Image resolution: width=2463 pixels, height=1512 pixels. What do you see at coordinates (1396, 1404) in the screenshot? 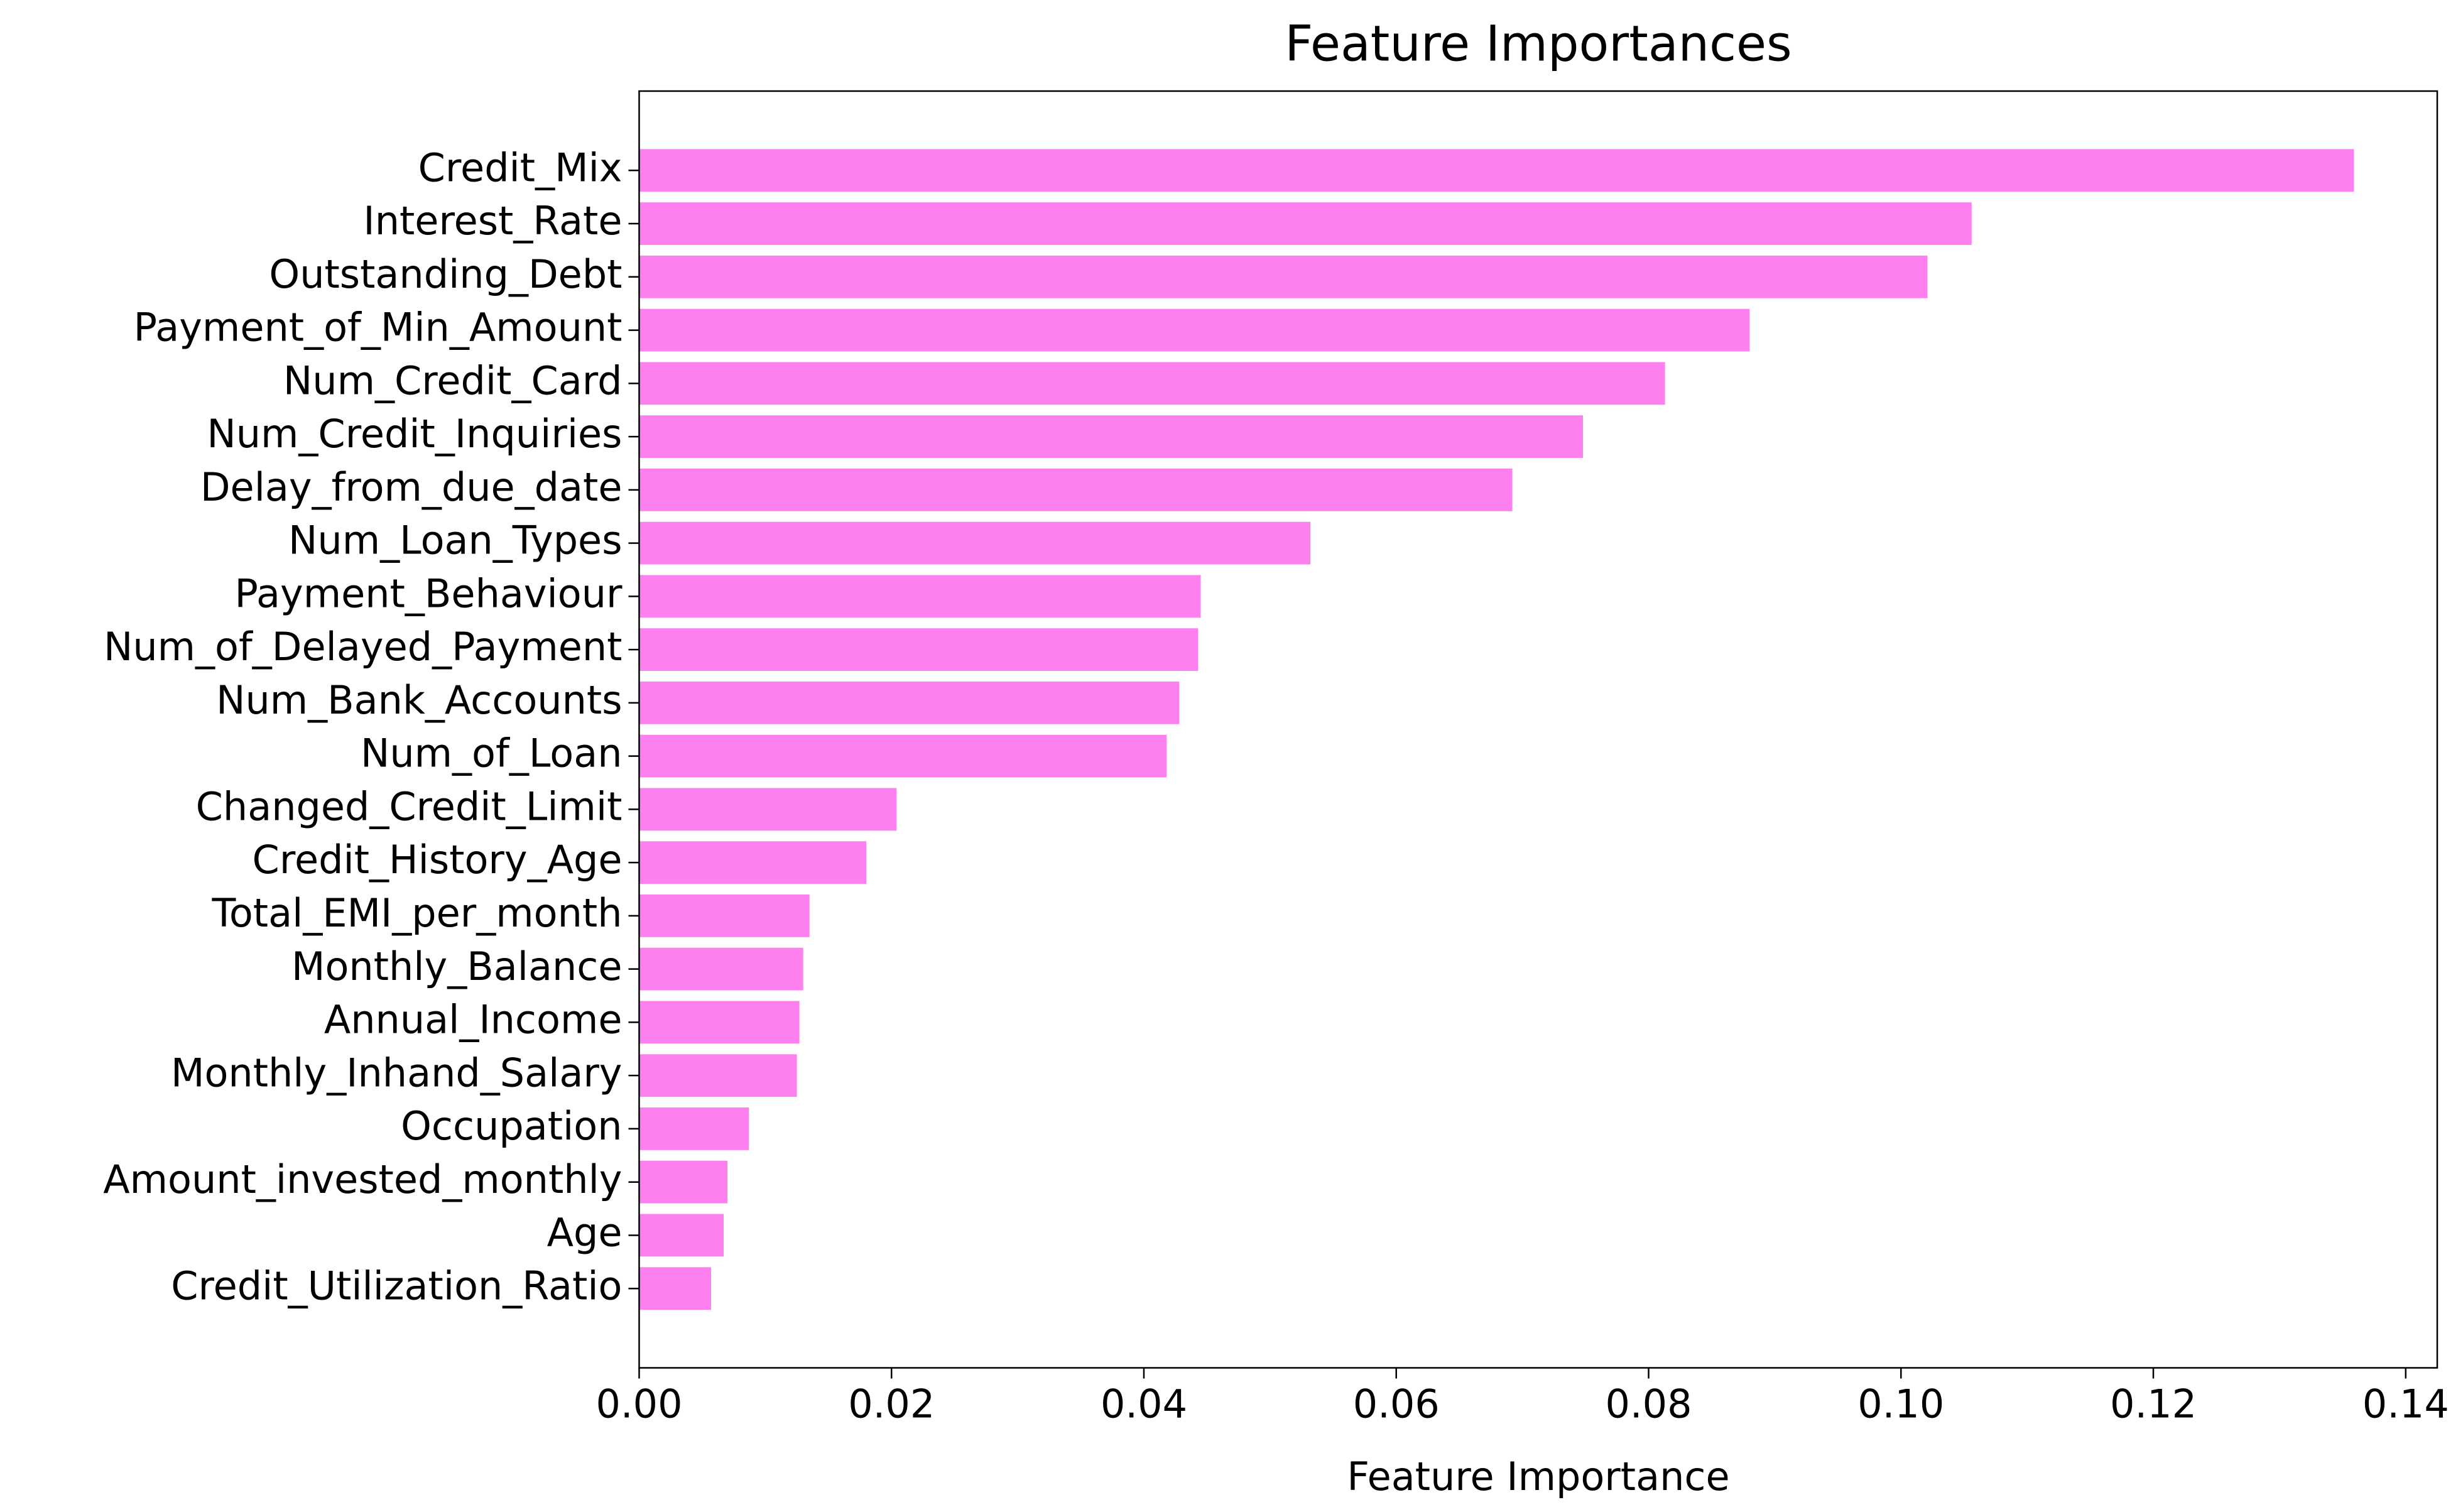
I see `x-tick-label: 0.06` at bounding box center [1396, 1404].